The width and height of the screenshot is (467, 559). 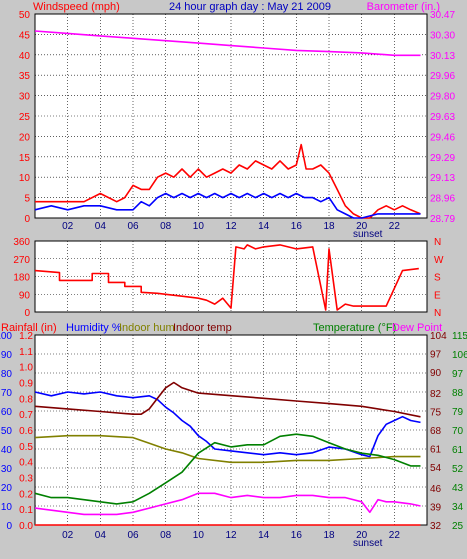 I want to click on x-tick-lower-18: 18, so click(x=329, y=535).